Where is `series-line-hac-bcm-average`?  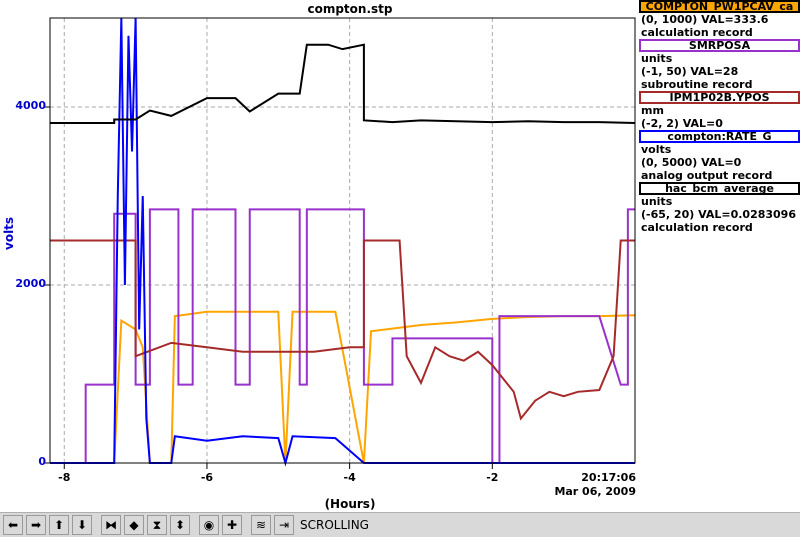
series-line-hac-bcm-average is located at coordinates (343, 84).